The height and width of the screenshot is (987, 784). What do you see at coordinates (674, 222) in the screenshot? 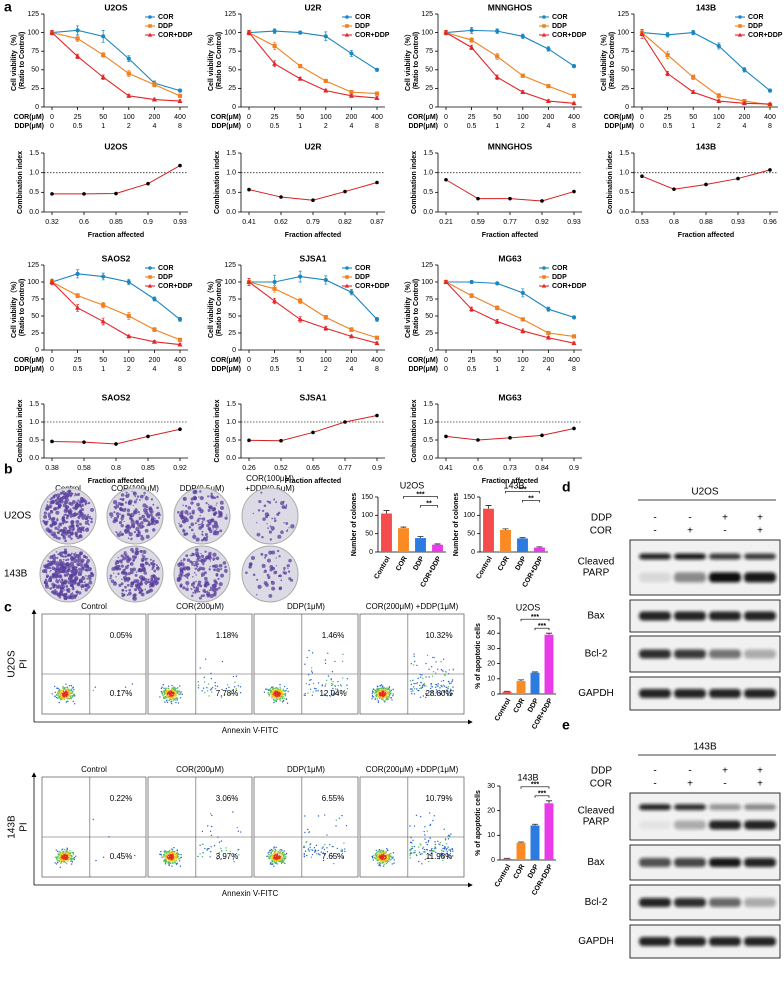
I see `x-tick-label: 0.8` at bounding box center [674, 222].